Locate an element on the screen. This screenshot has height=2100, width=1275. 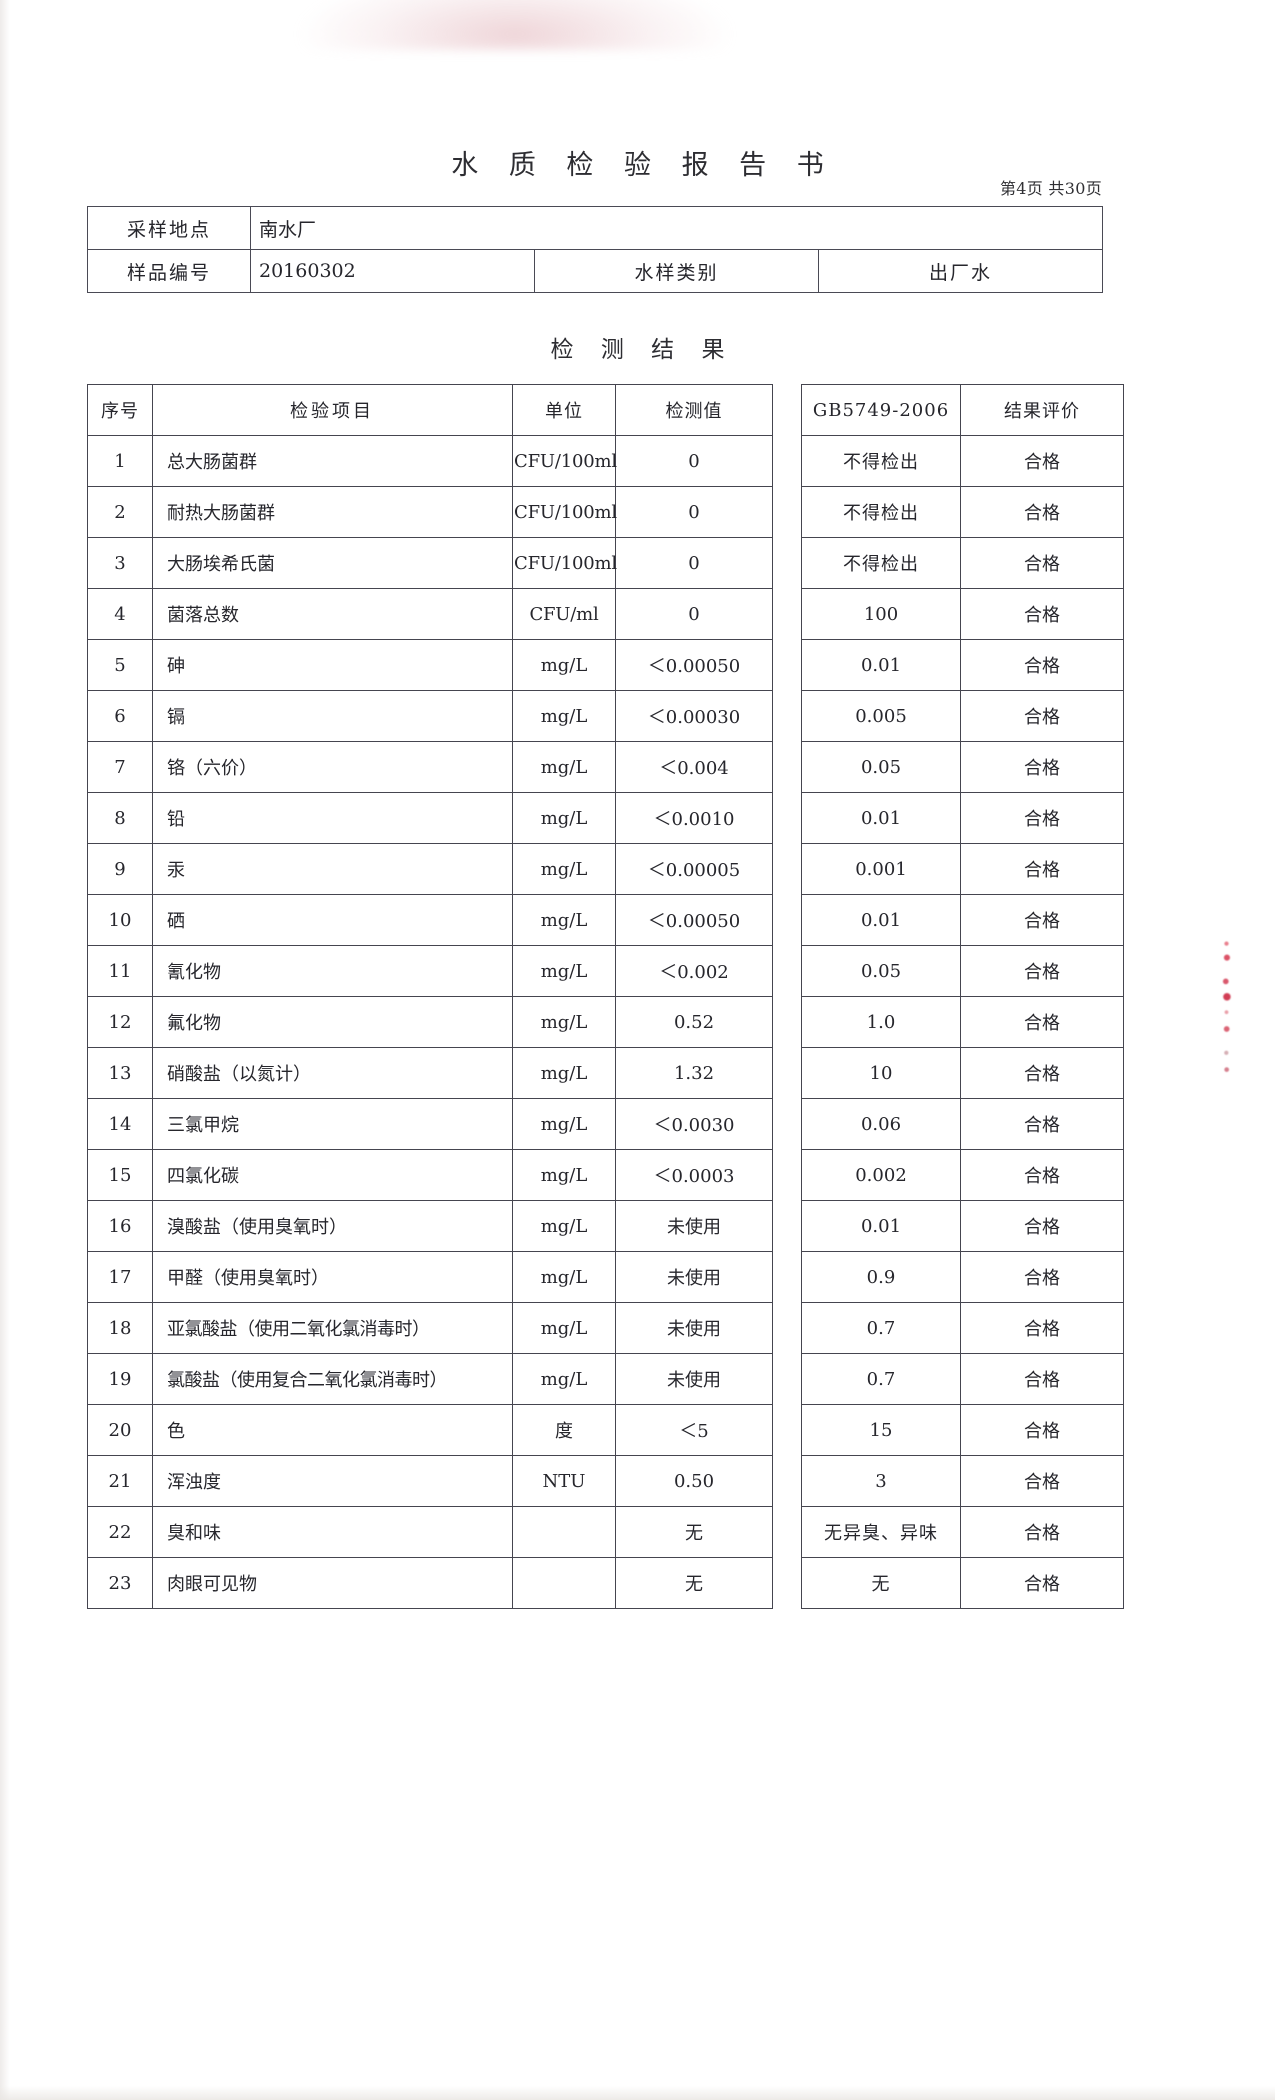
table-row: 10 硒 mg/L ＜0.00050 0.01 合格 is located at coordinates (605, 920).